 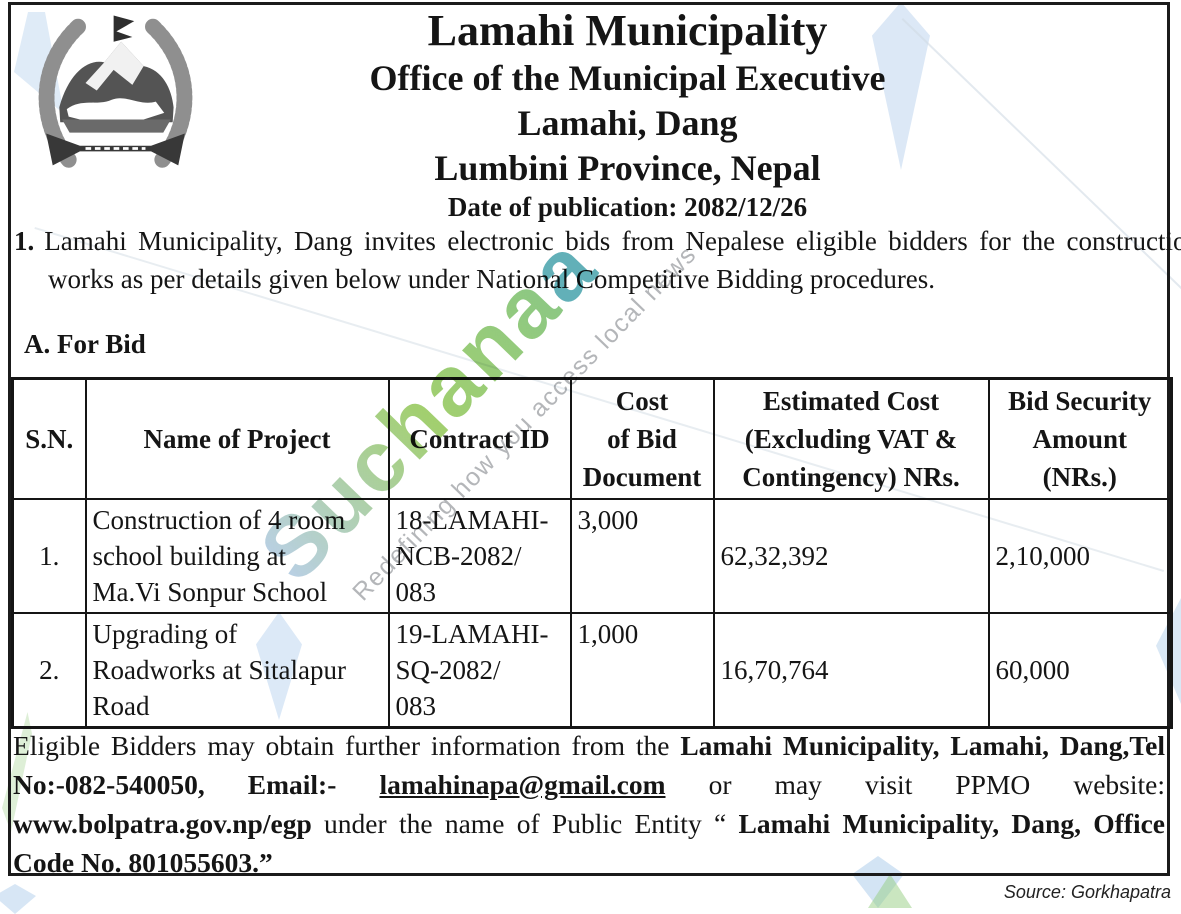 I want to click on cell-bid-document-cost: 3,000, so click(x=642, y=556).